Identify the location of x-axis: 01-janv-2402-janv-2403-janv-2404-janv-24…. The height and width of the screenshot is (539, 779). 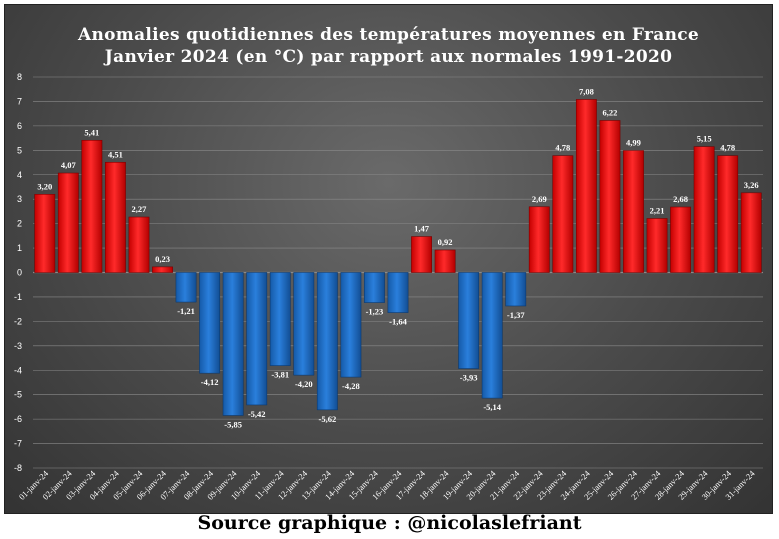
(387, 485).